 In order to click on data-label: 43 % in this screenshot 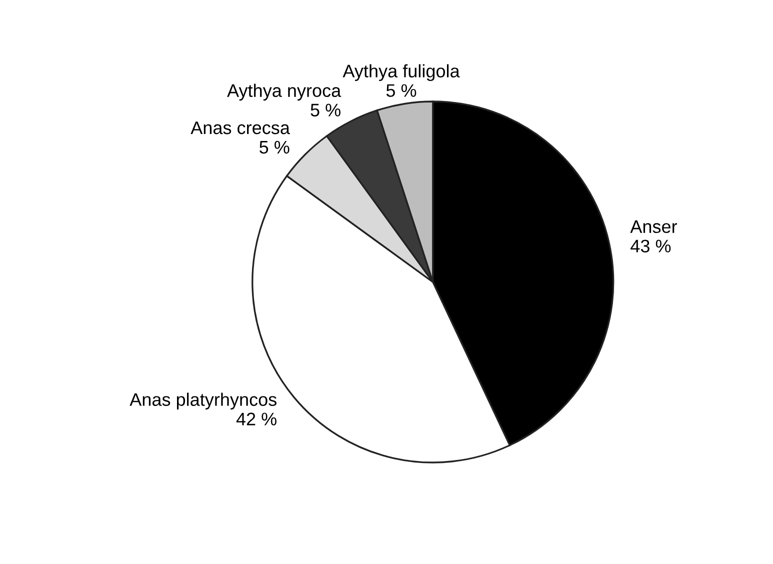, I will do `click(650, 246)`.